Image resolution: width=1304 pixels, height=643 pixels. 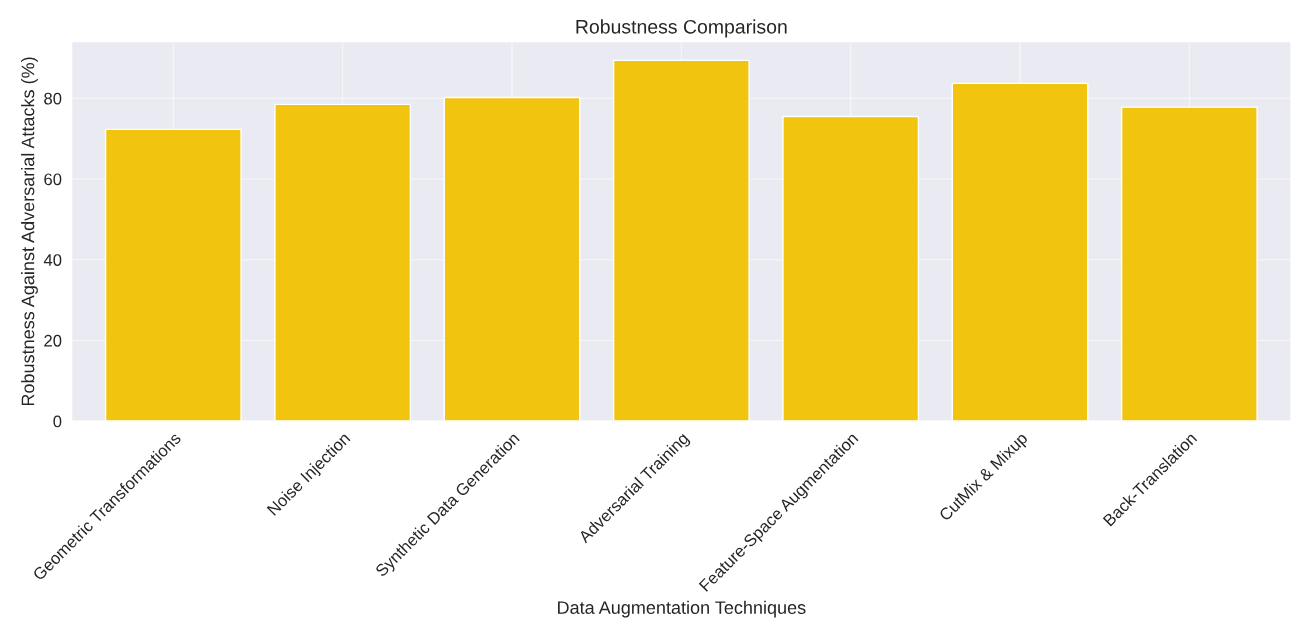 I want to click on y-tick-label: 80, so click(x=53, y=98).